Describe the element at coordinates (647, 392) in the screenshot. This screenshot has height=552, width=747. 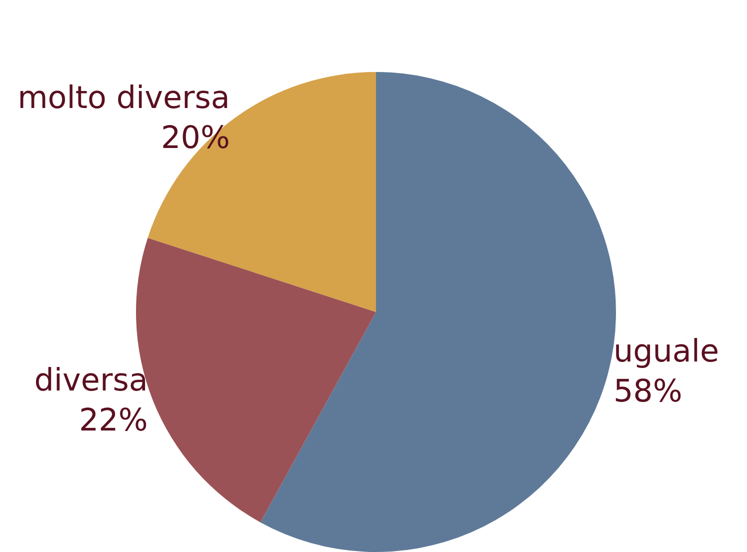
I see `data-label: 58%` at that location.